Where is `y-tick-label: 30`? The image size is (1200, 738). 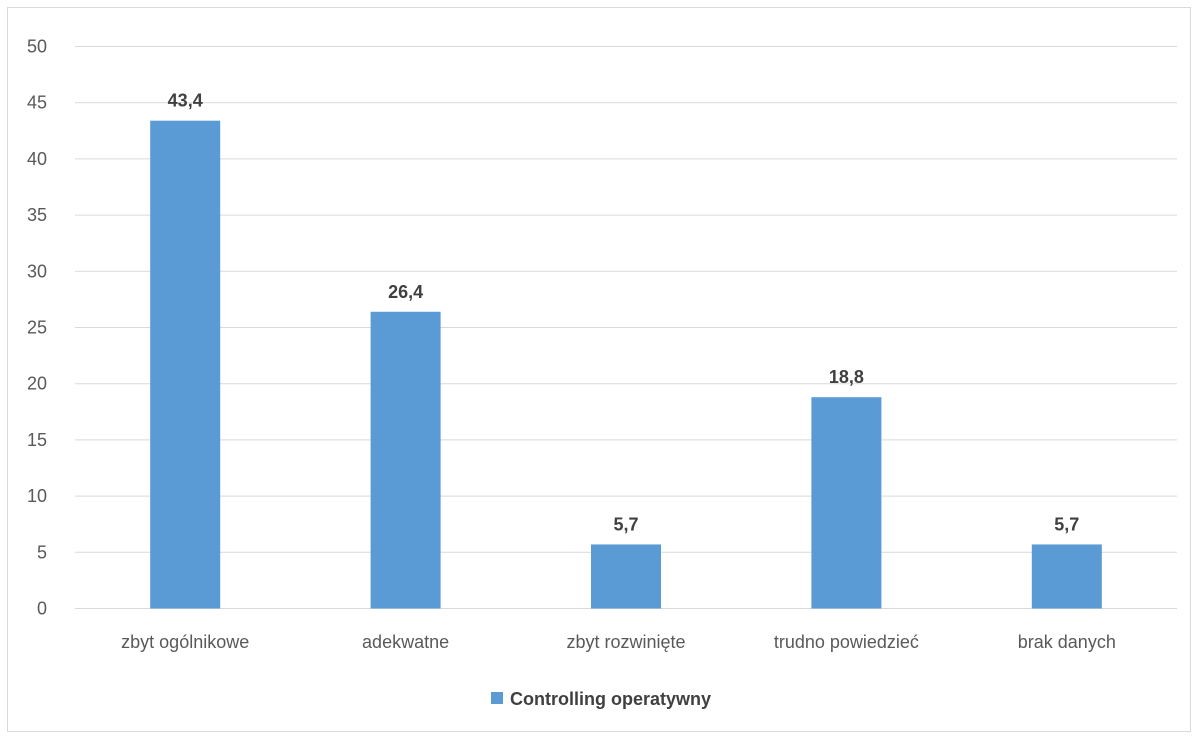 y-tick-label: 30 is located at coordinates (37, 271).